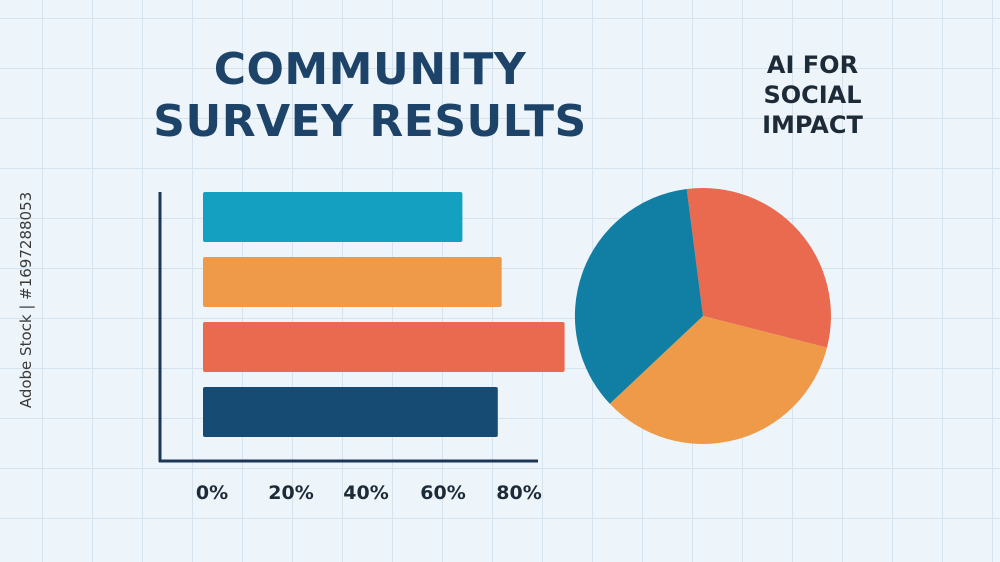 The image size is (1000, 562). Describe the element at coordinates (442, 493) in the screenshot. I see `x-tick-label: 60%` at that location.